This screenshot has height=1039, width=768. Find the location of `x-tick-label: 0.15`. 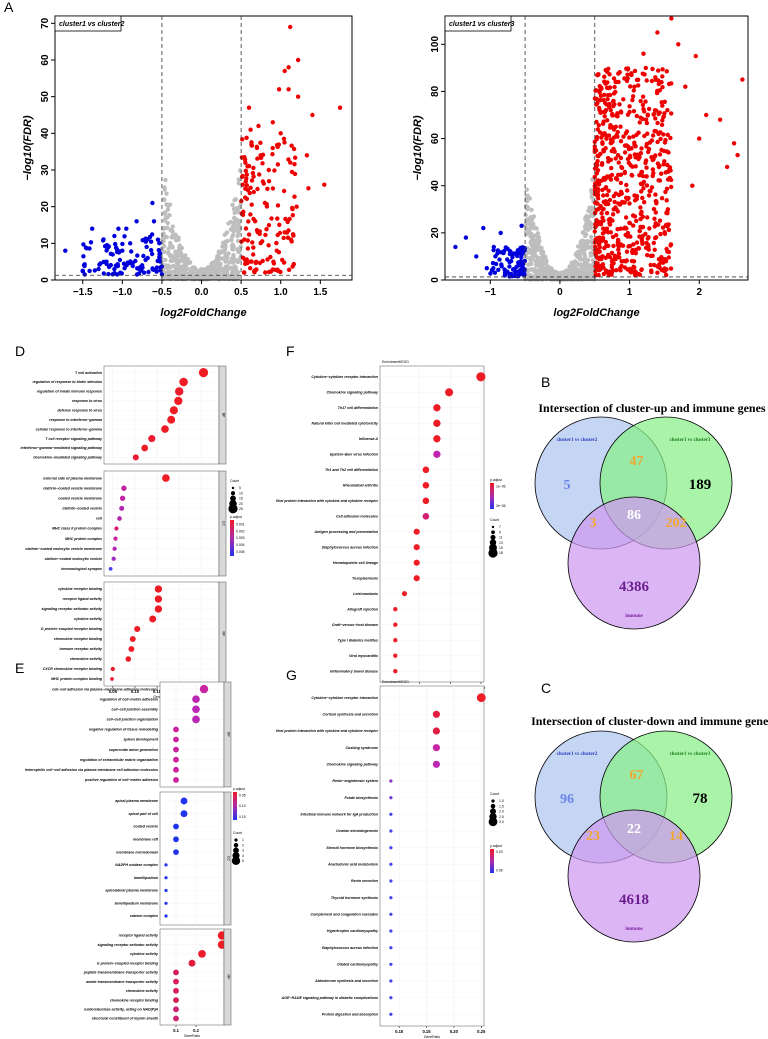

x-tick-label: 0.15 is located at coordinates (157, 691).